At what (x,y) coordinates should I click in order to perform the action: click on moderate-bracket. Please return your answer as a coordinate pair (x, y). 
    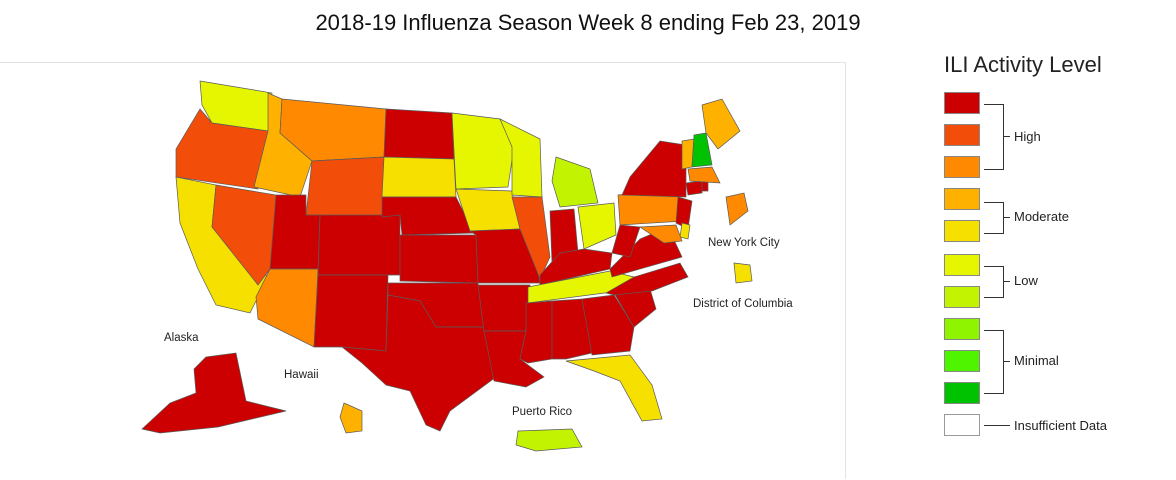
    Looking at the image, I should click on (994, 218).